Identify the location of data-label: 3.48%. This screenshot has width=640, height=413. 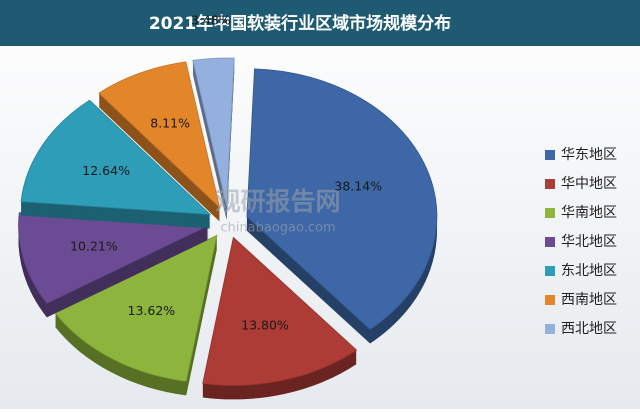
(211, 19).